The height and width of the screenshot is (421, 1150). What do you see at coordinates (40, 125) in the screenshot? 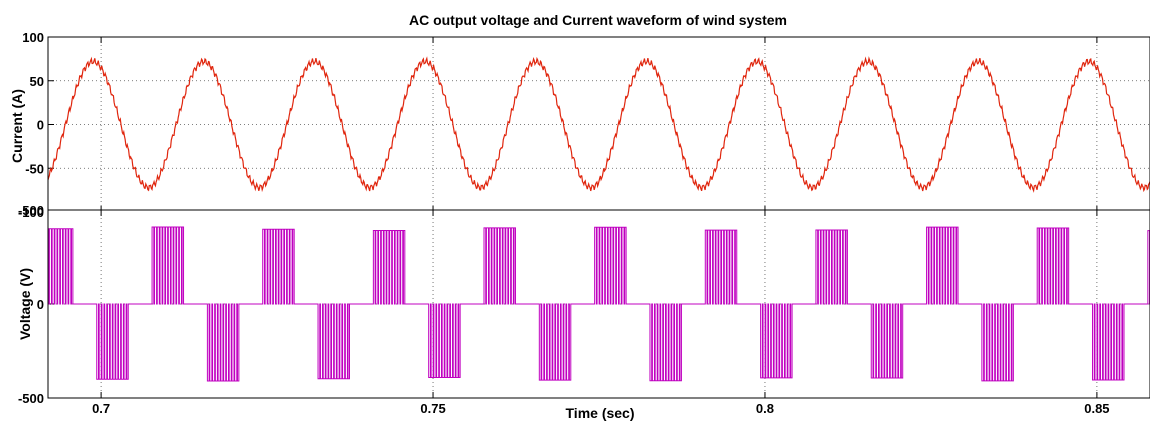
I see `current-y-tick-label: 0` at bounding box center [40, 125].